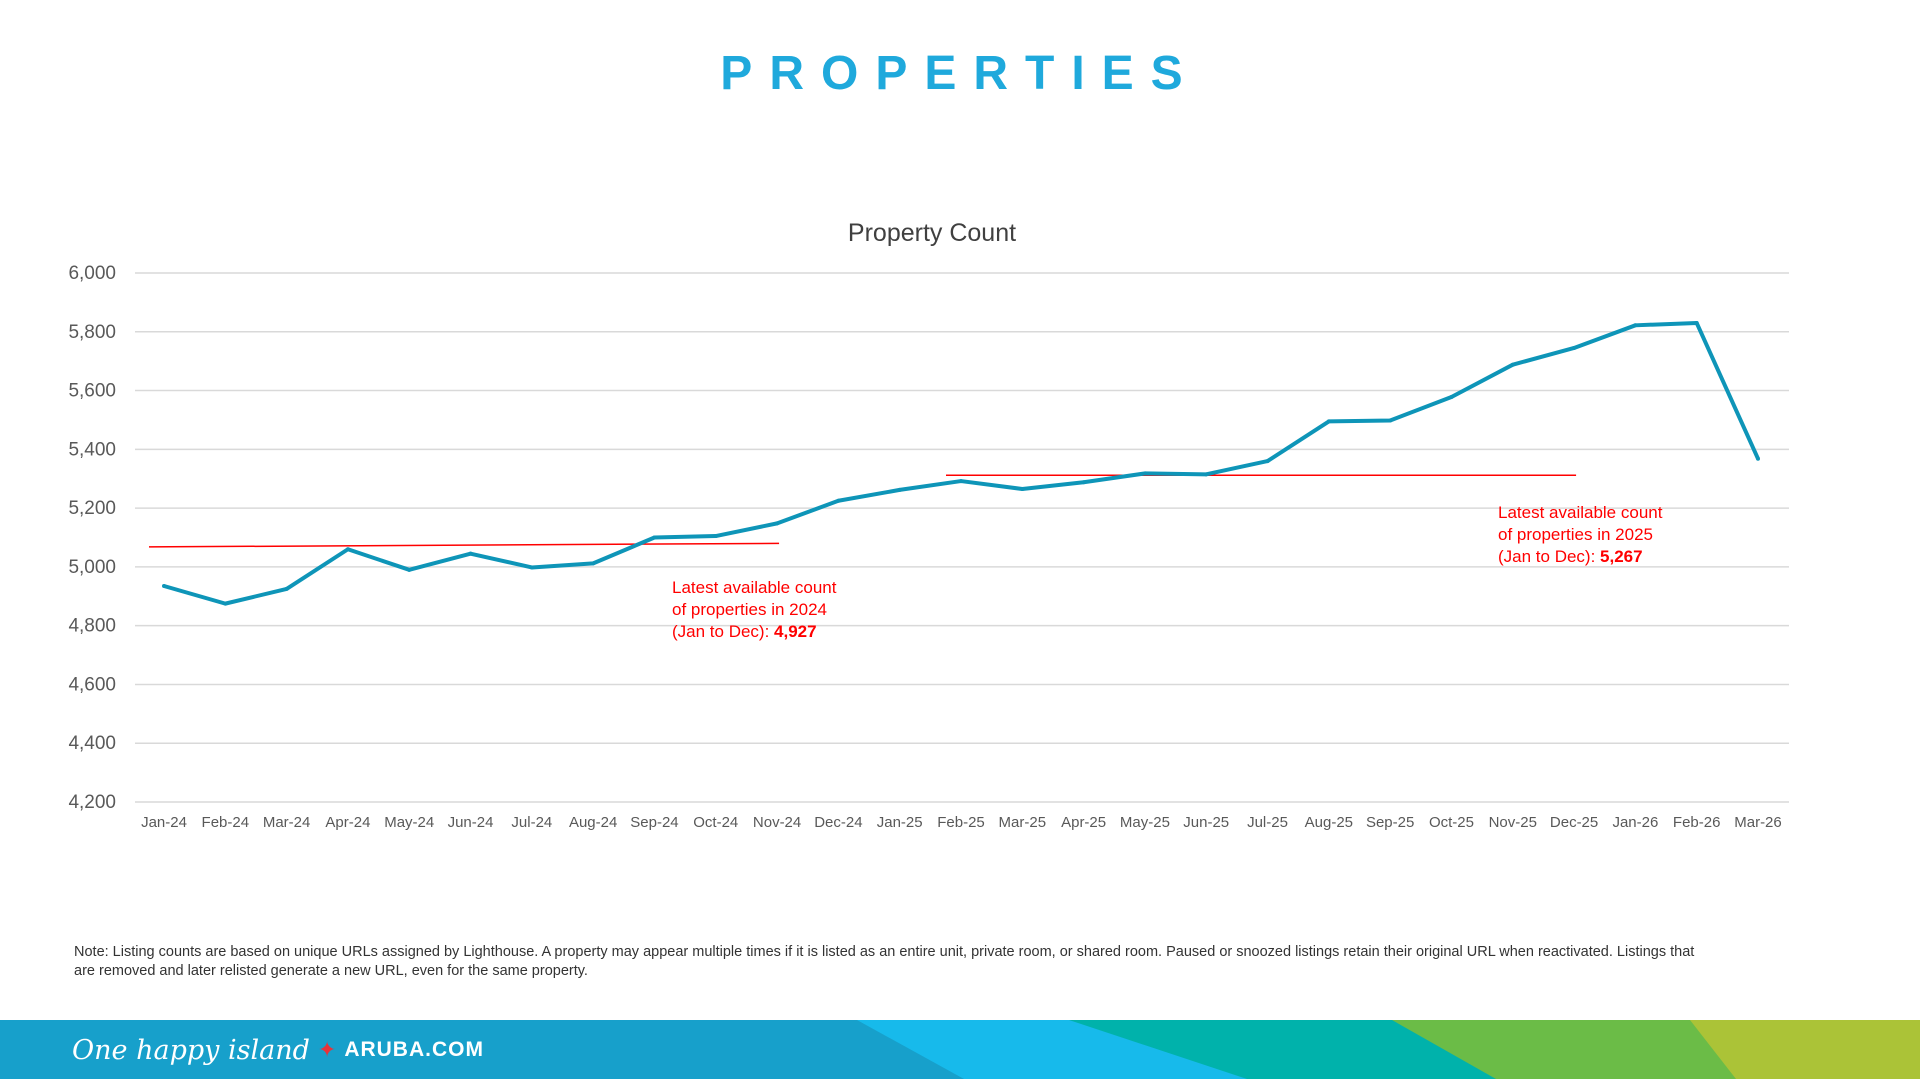 The width and height of the screenshot is (1920, 1079). I want to click on x-tick-label: Aug-25, so click(1329, 822).